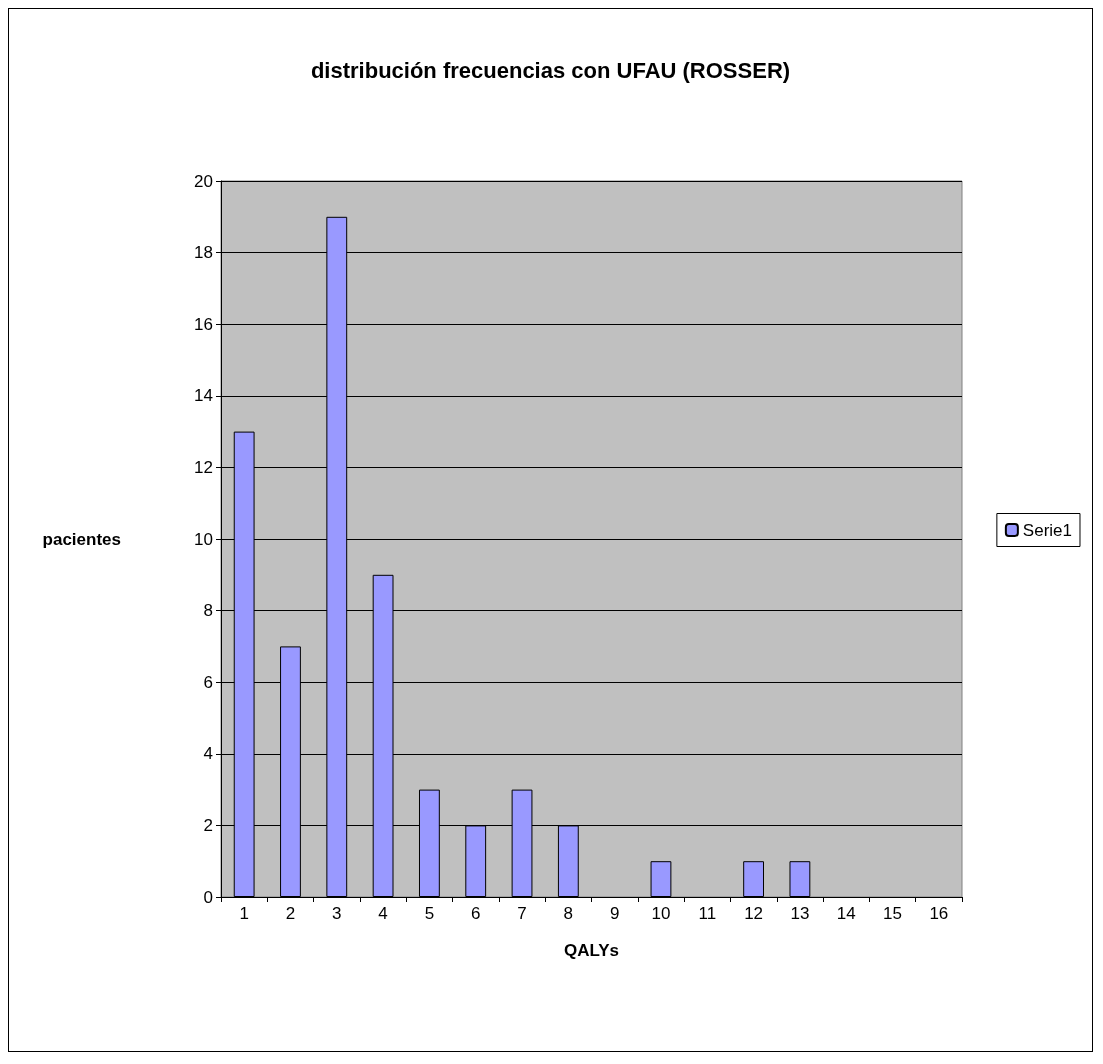  I want to click on x-tick-label: 11, so click(707, 913).